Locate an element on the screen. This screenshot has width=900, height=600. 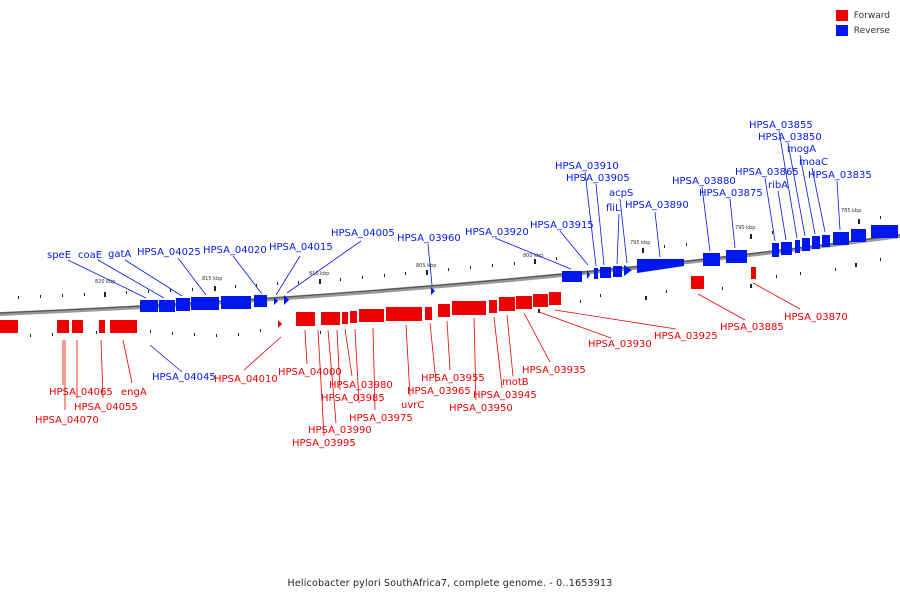
label-mogA: mogA is located at coordinates (801, 149).